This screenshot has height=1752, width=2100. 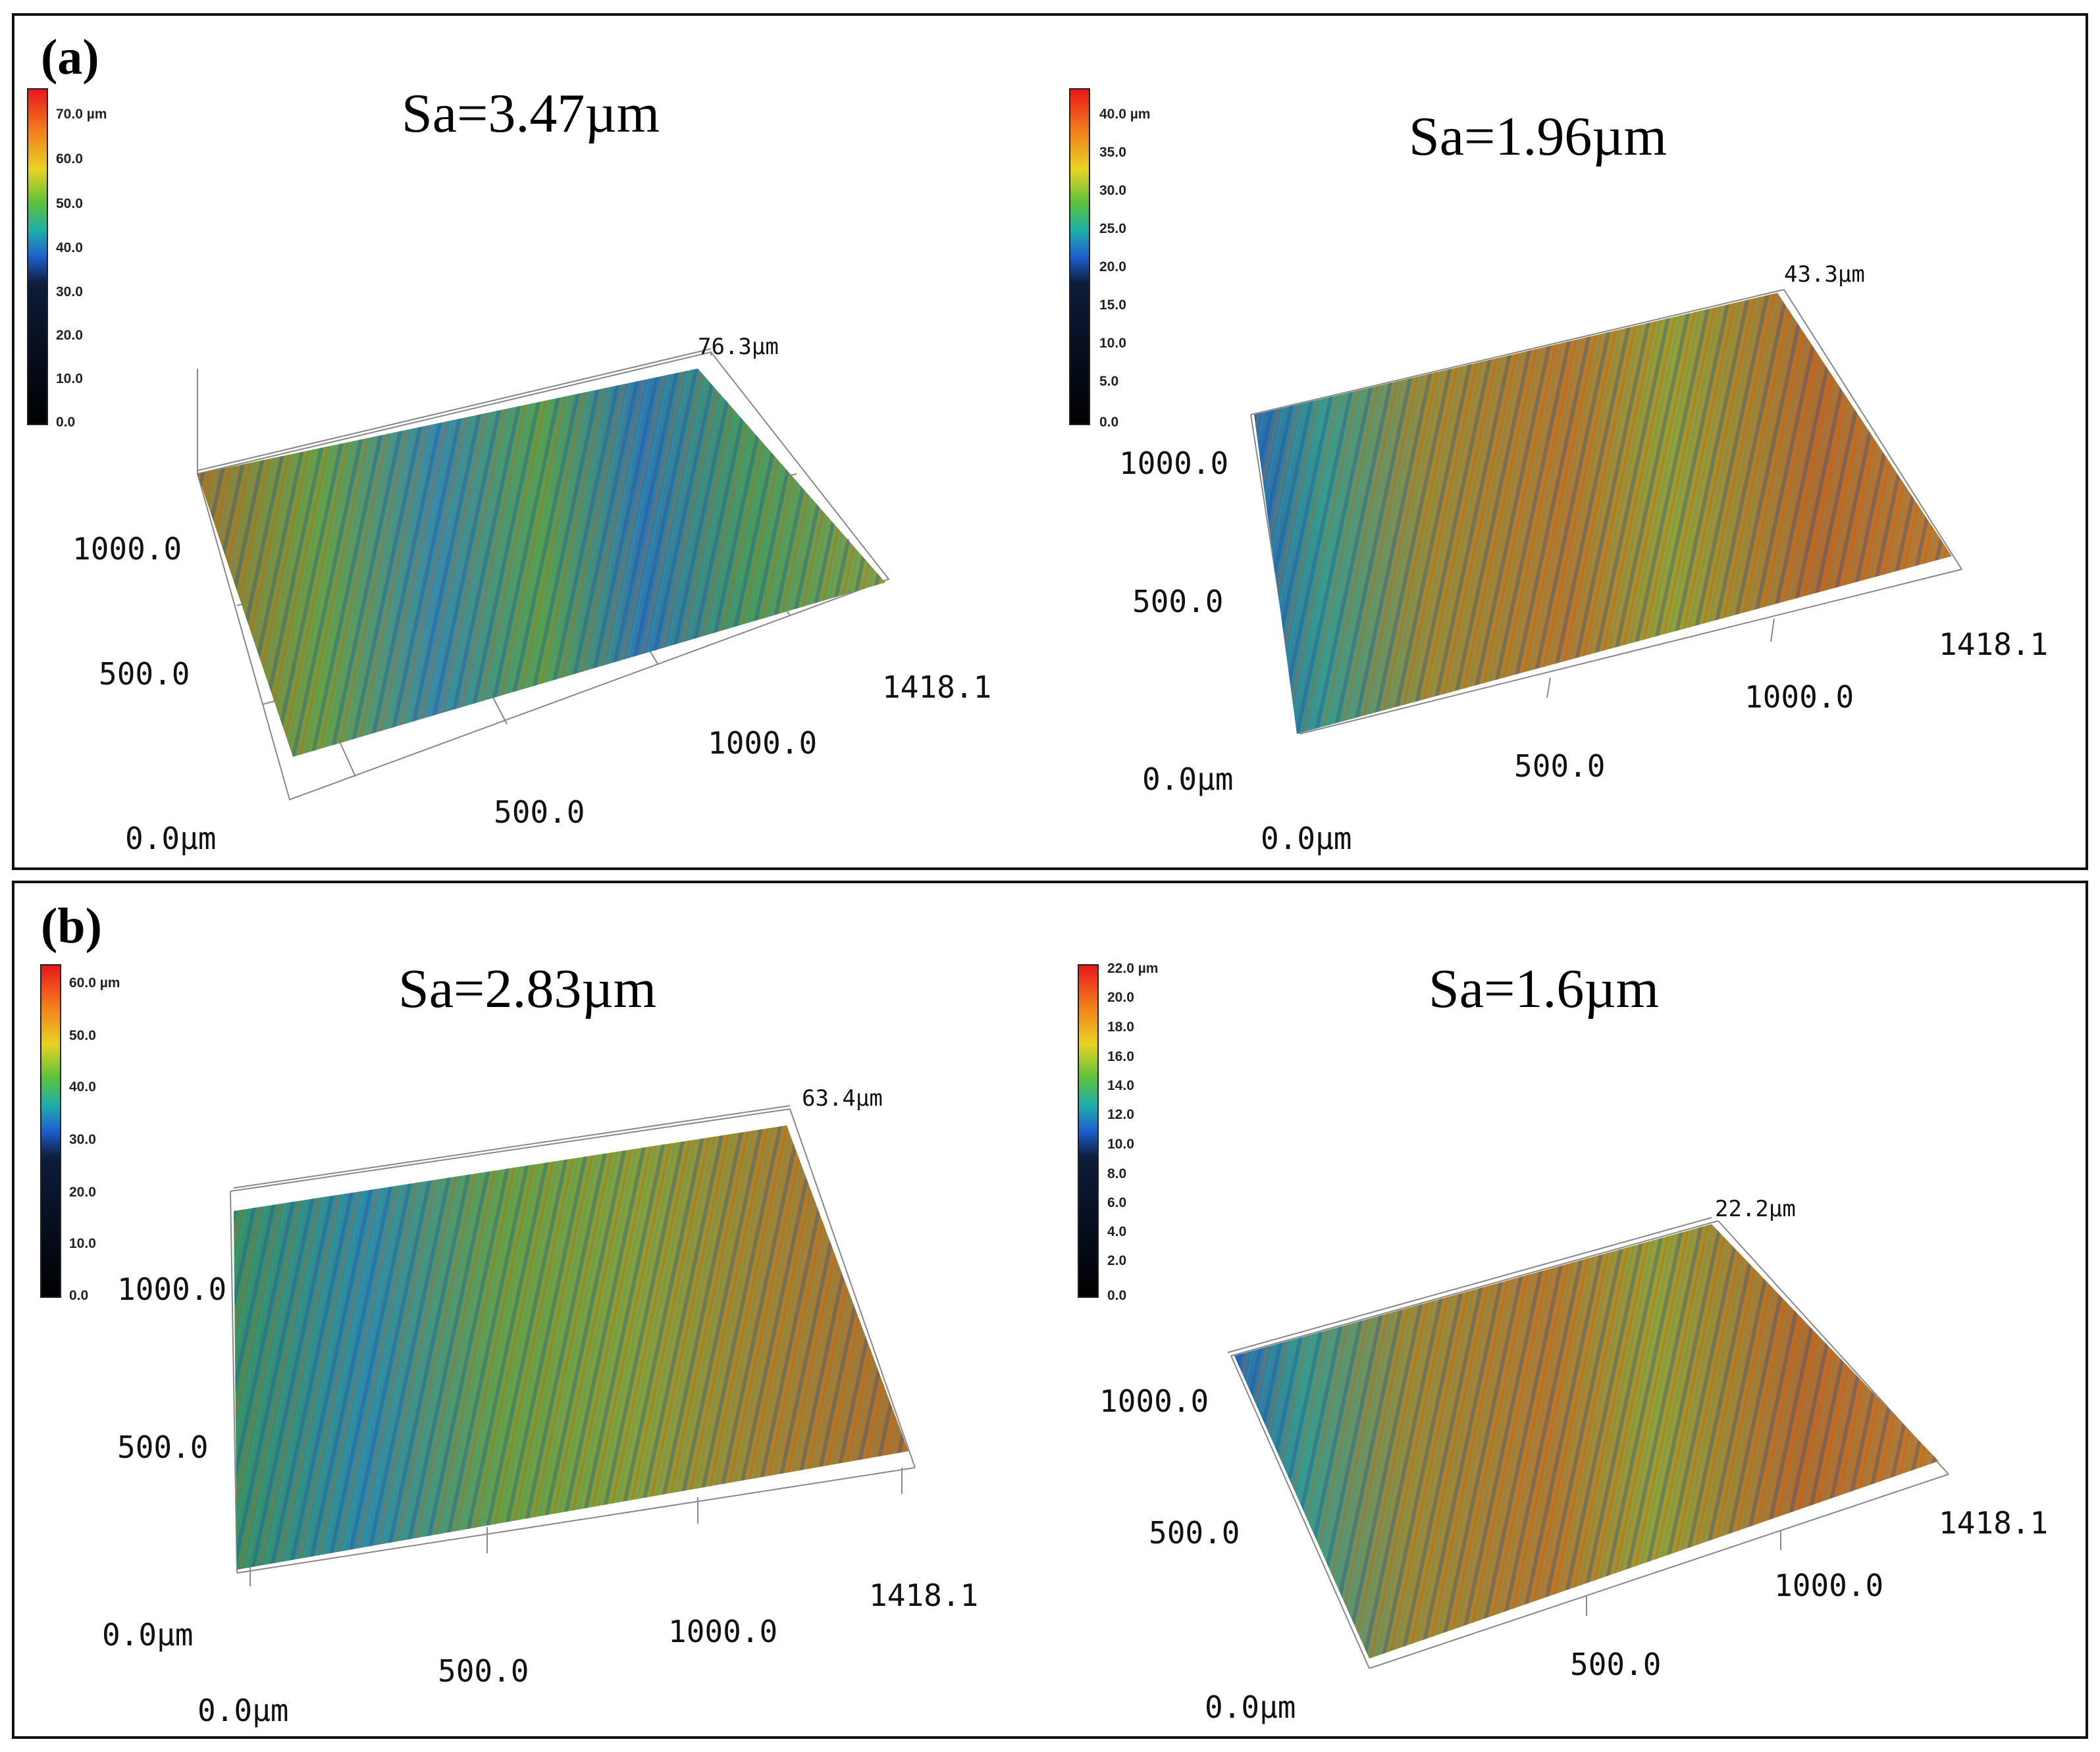 What do you see at coordinates (527, 989) in the screenshot?
I see `sa-value: Sa=2.83µm` at bounding box center [527, 989].